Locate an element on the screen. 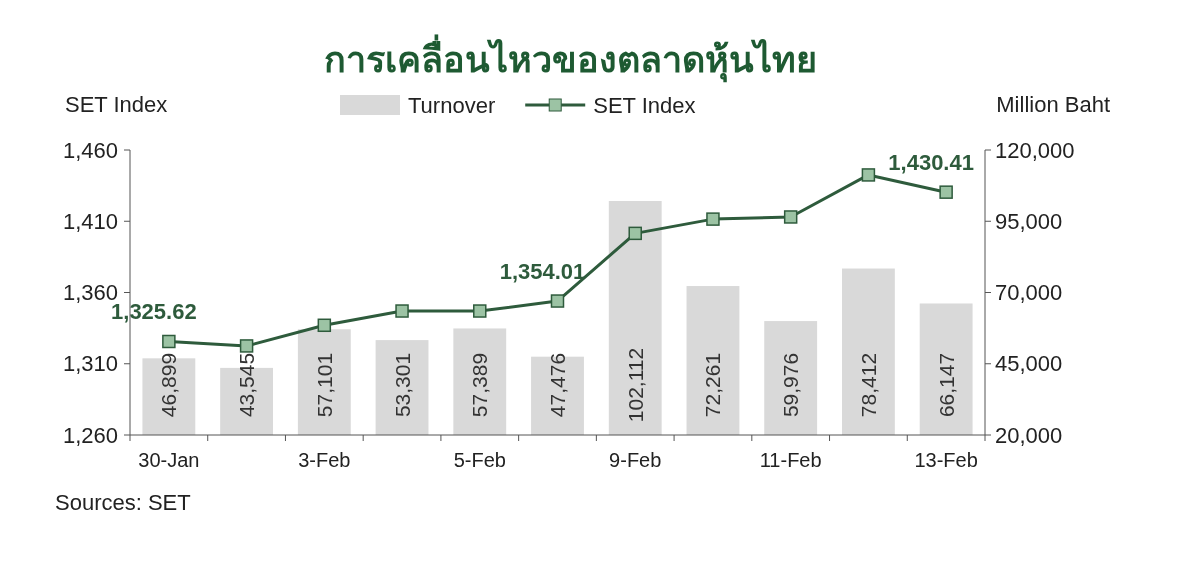 This screenshot has height=561, width=1200. x-tick-label: 11-Feb is located at coordinates (790, 460).